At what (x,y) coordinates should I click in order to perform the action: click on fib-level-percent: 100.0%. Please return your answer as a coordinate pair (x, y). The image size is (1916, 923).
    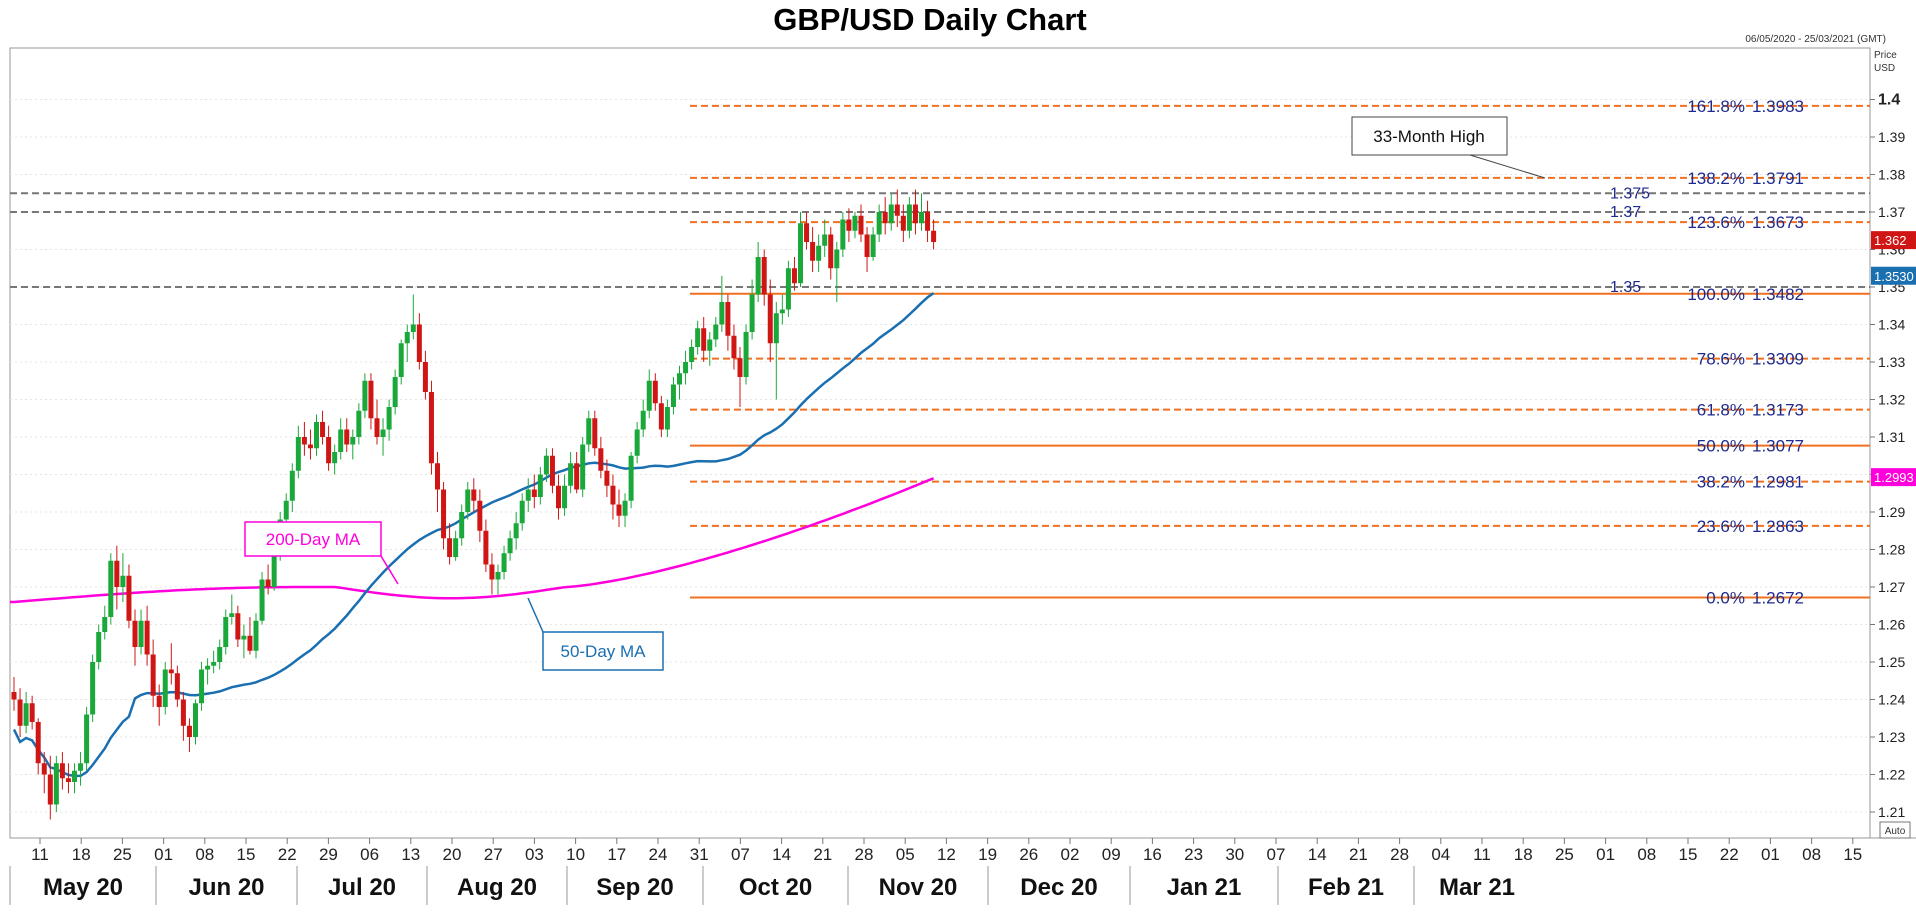
    Looking at the image, I should click on (1716, 294).